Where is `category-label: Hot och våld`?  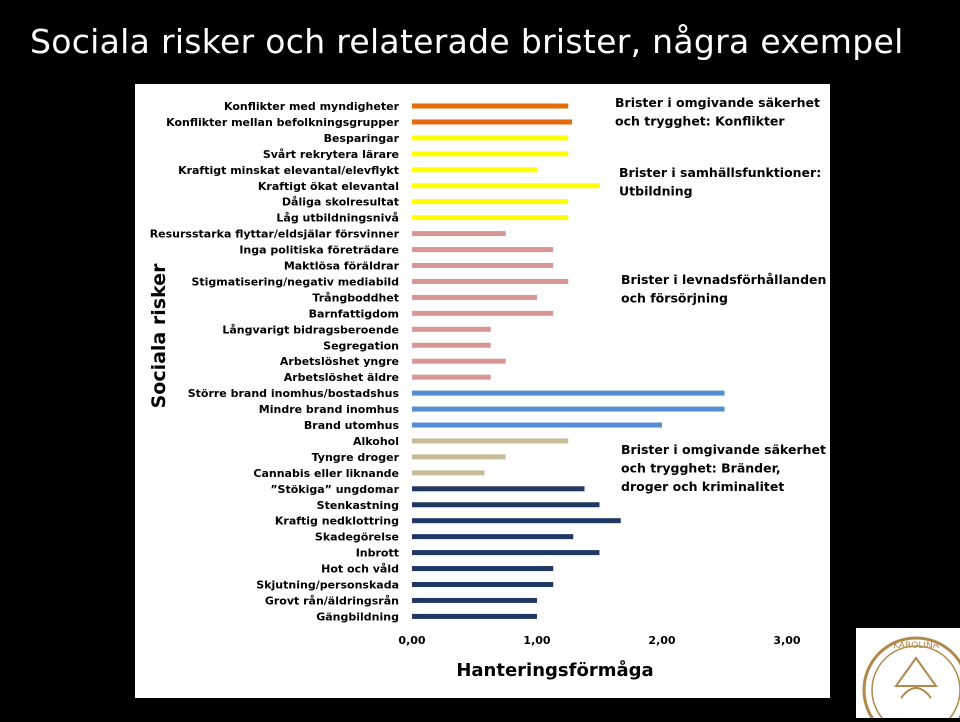 category-label: Hot och våld is located at coordinates (360, 569).